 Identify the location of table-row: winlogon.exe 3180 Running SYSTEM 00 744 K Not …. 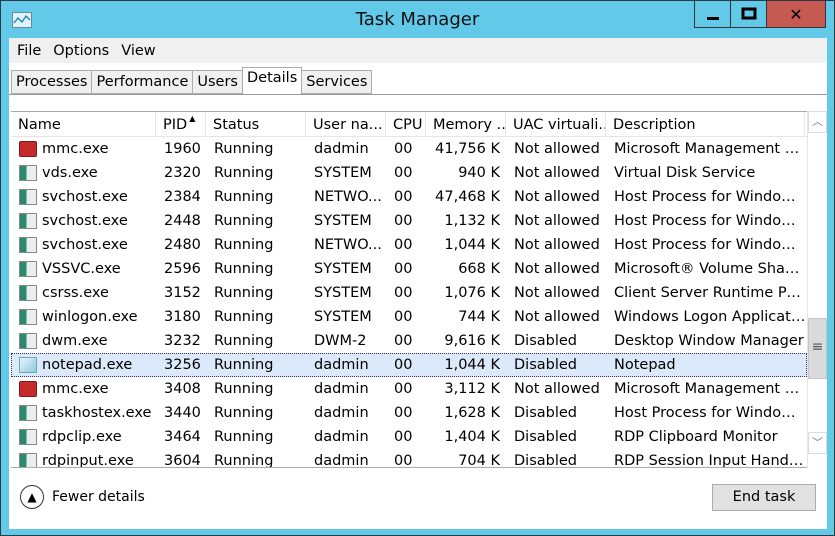
(409, 317).